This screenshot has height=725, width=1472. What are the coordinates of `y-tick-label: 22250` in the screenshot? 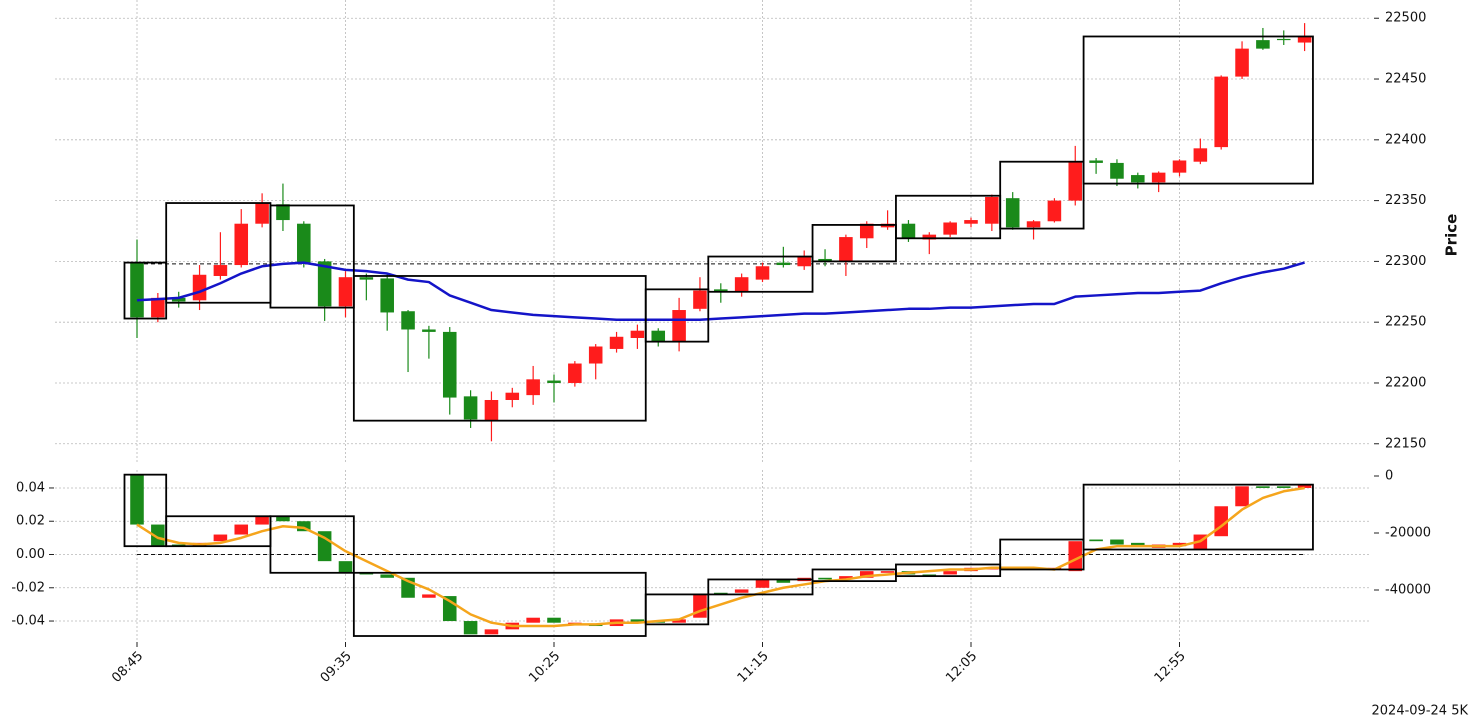 It's located at (1405, 322).